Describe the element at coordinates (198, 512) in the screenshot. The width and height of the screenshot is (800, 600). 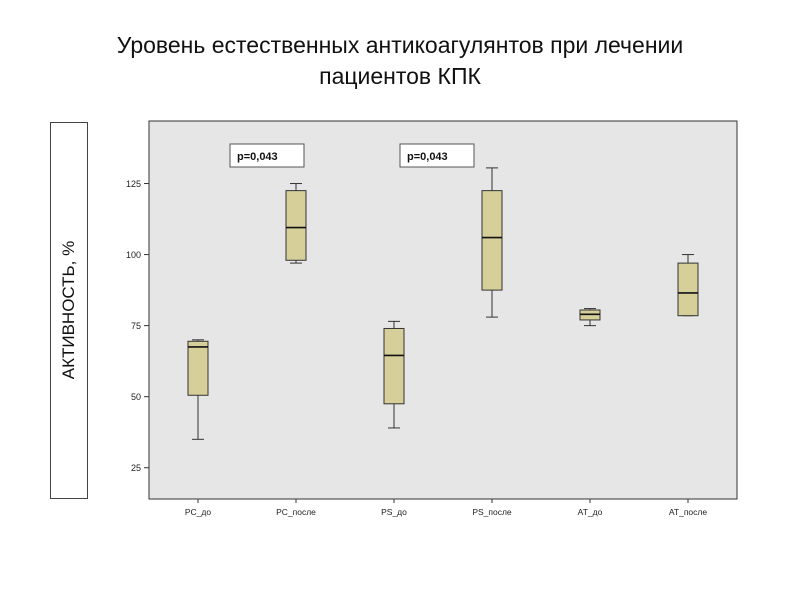
I see `x-tick-label: PC_до` at that location.